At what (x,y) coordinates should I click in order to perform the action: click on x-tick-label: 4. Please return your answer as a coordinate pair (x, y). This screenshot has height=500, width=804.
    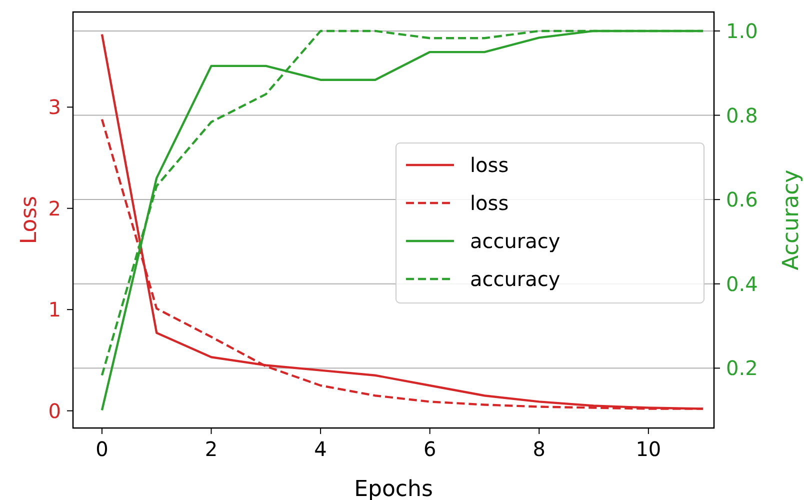
    Looking at the image, I should click on (320, 449).